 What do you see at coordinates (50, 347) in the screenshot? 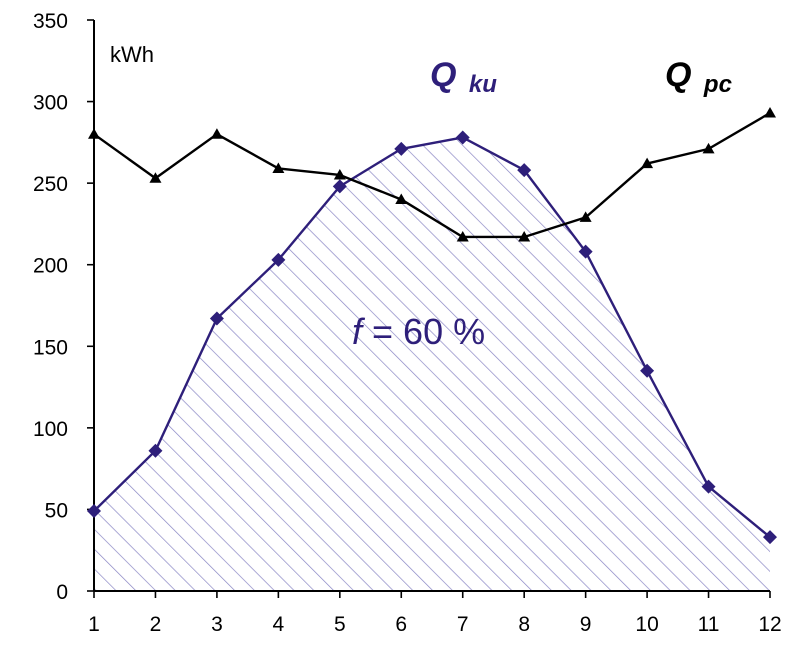
I see `y-tick-label: 150` at bounding box center [50, 347].